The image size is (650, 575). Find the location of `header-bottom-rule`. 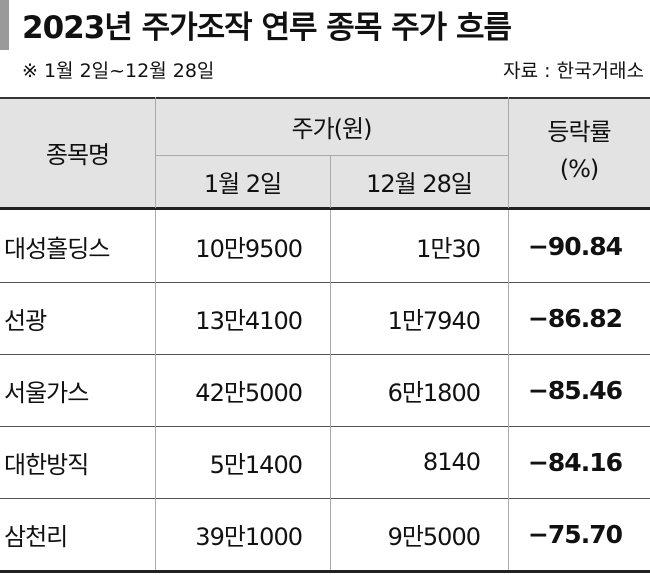

header-bottom-rule is located at coordinates (325, 208).